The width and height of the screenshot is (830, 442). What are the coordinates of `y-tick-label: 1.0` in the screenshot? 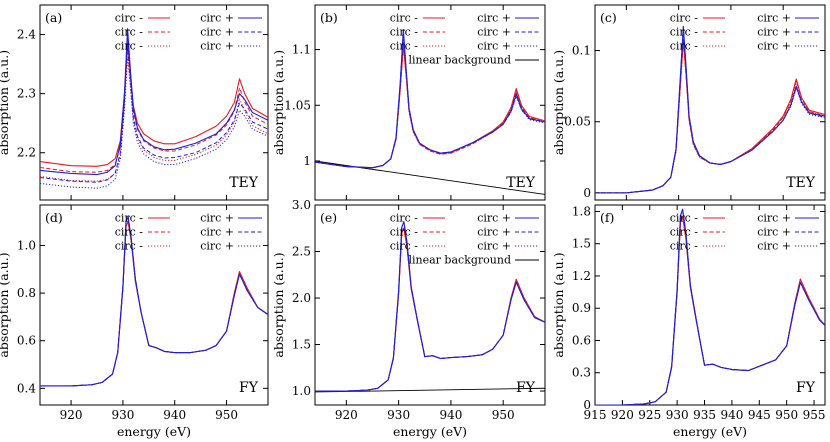 It's located at (26, 245).